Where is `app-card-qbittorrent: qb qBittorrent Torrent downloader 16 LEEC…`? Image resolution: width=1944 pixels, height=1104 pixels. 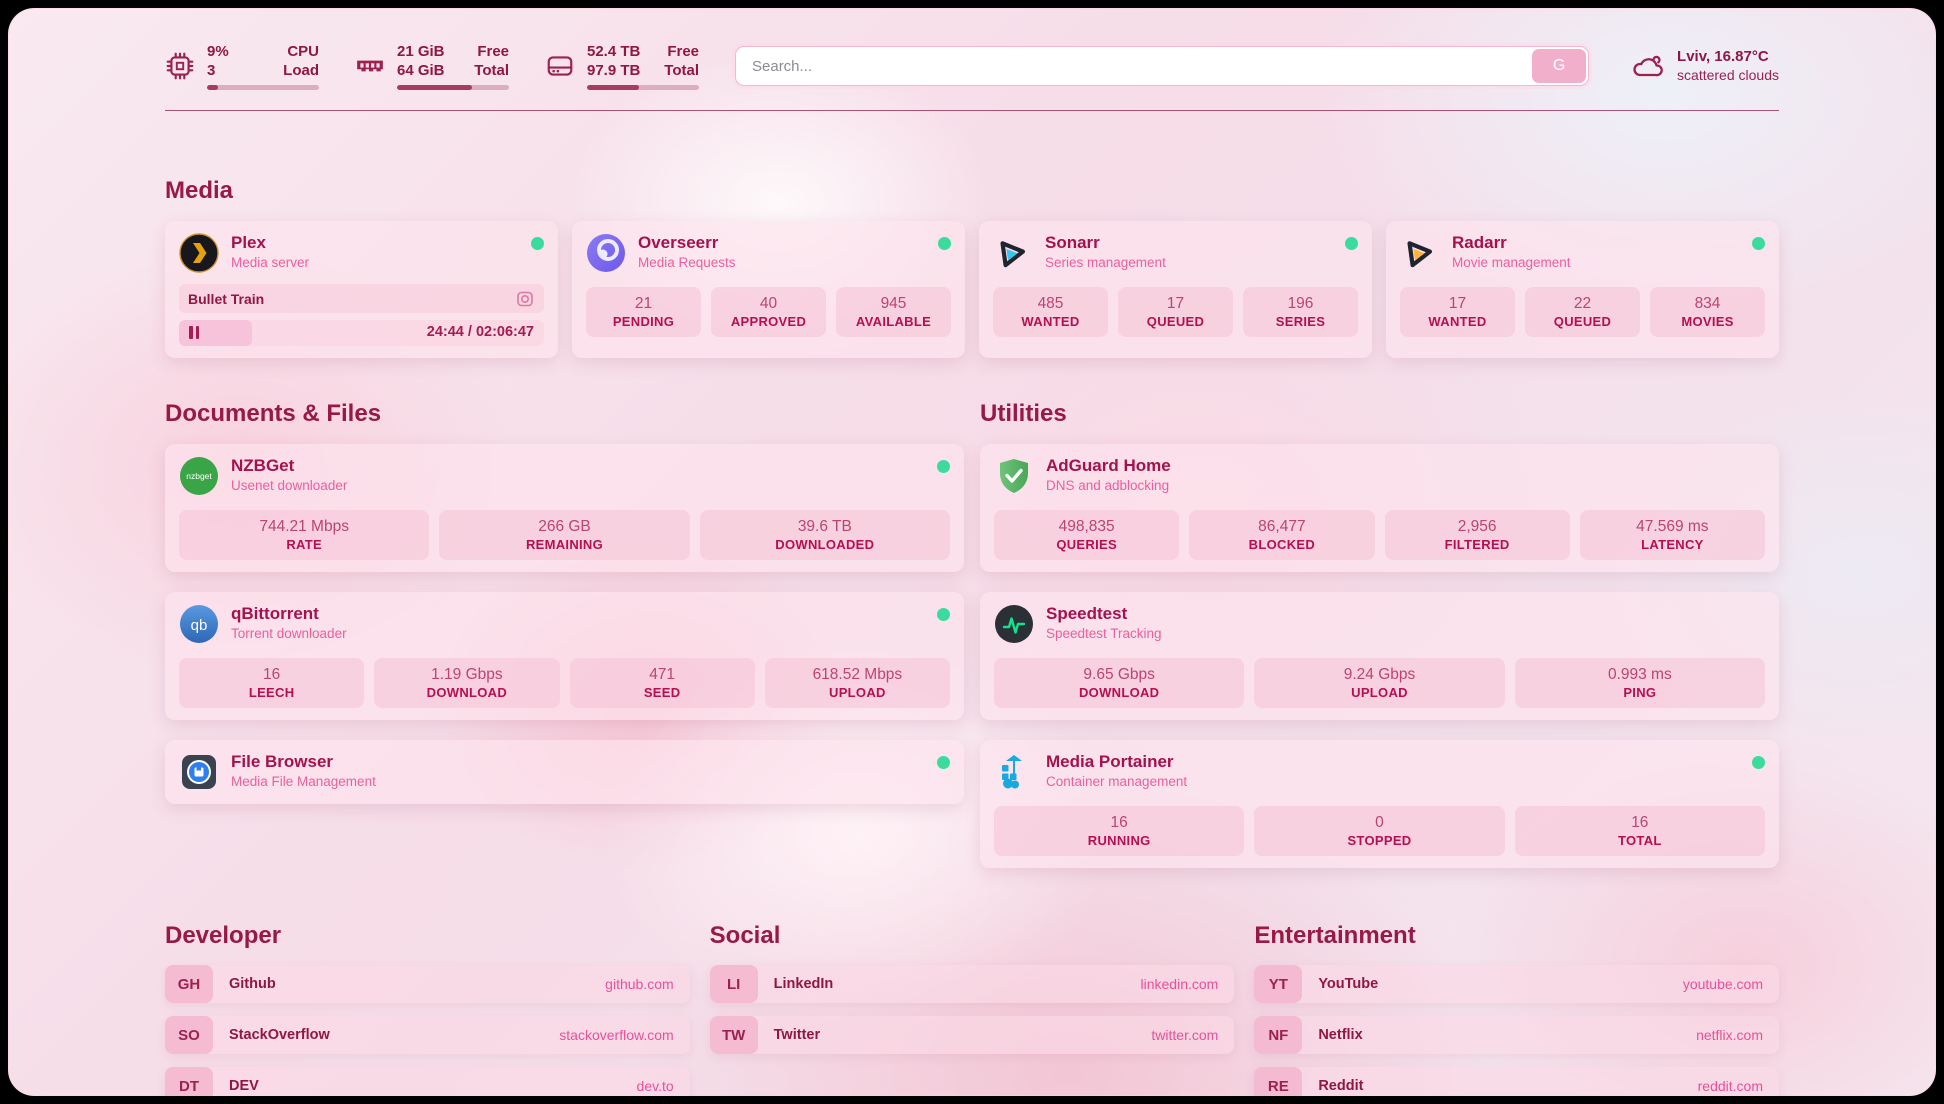 app-card-qbittorrent: qb qBittorrent Torrent downloader 16 LEEC… is located at coordinates (564, 656).